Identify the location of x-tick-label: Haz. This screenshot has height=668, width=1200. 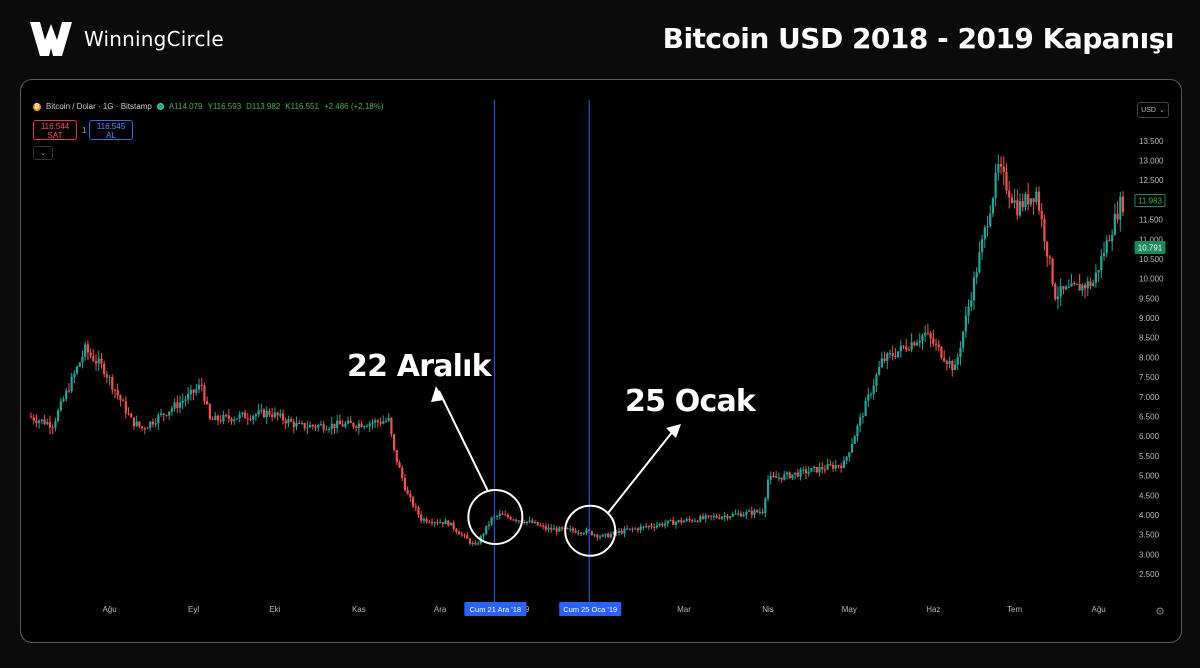
(933, 609).